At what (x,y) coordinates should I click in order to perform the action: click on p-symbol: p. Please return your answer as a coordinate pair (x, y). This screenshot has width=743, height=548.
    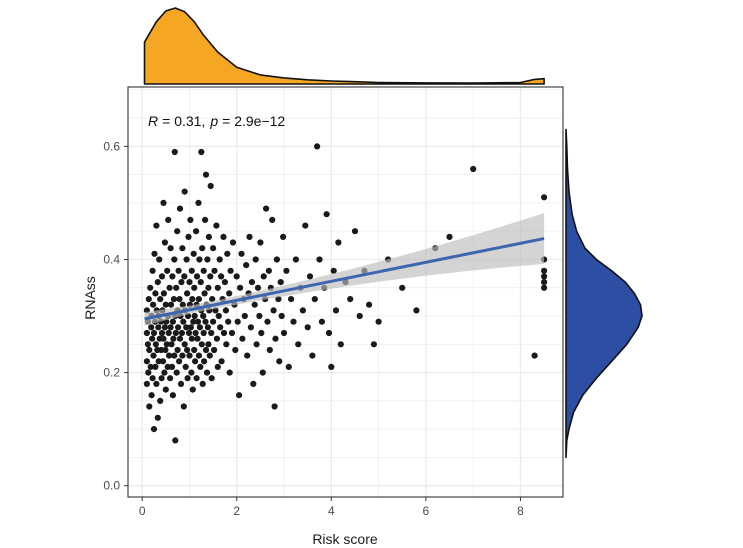
    Looking at the image, I should click on (213, 121).